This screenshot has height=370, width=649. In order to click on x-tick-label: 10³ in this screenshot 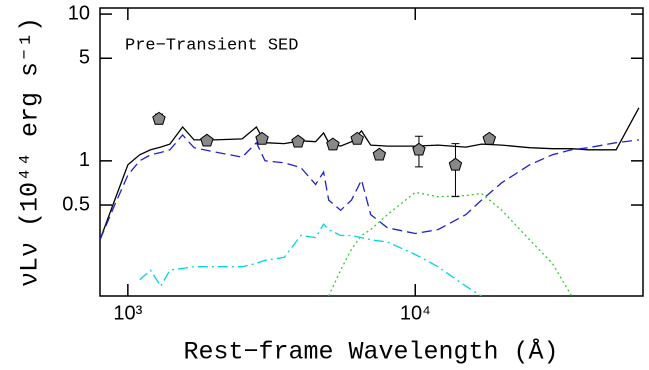, I will do `click(127, 313)`.